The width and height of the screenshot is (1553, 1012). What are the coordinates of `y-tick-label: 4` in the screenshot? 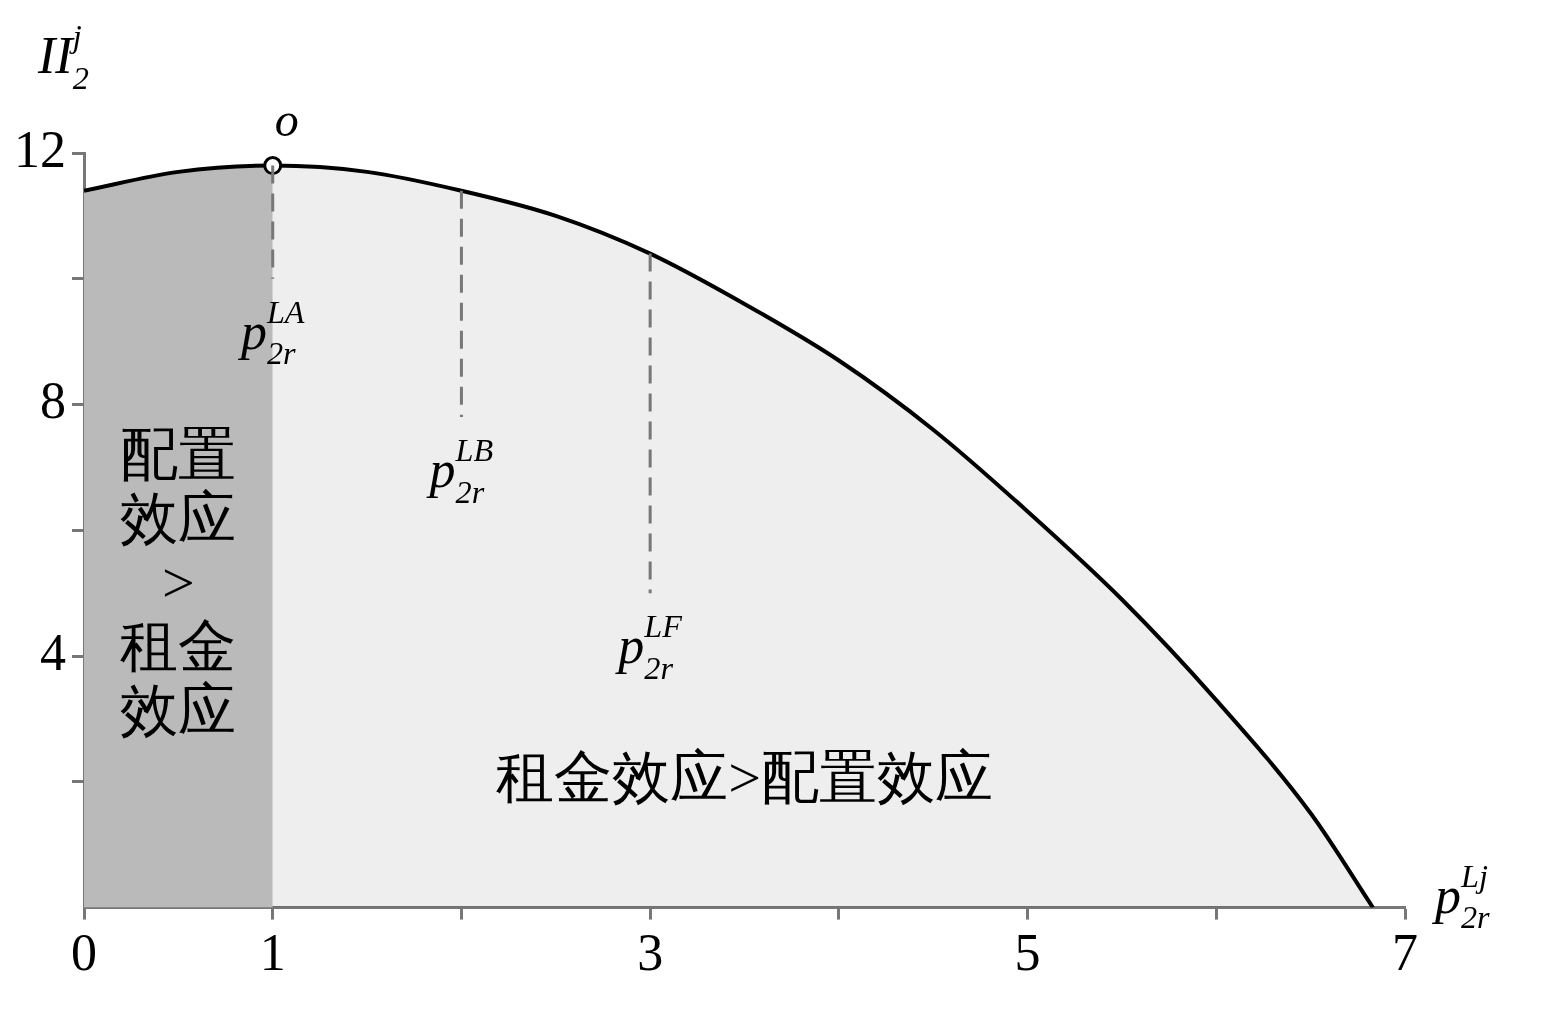 It's located at (53, 652).